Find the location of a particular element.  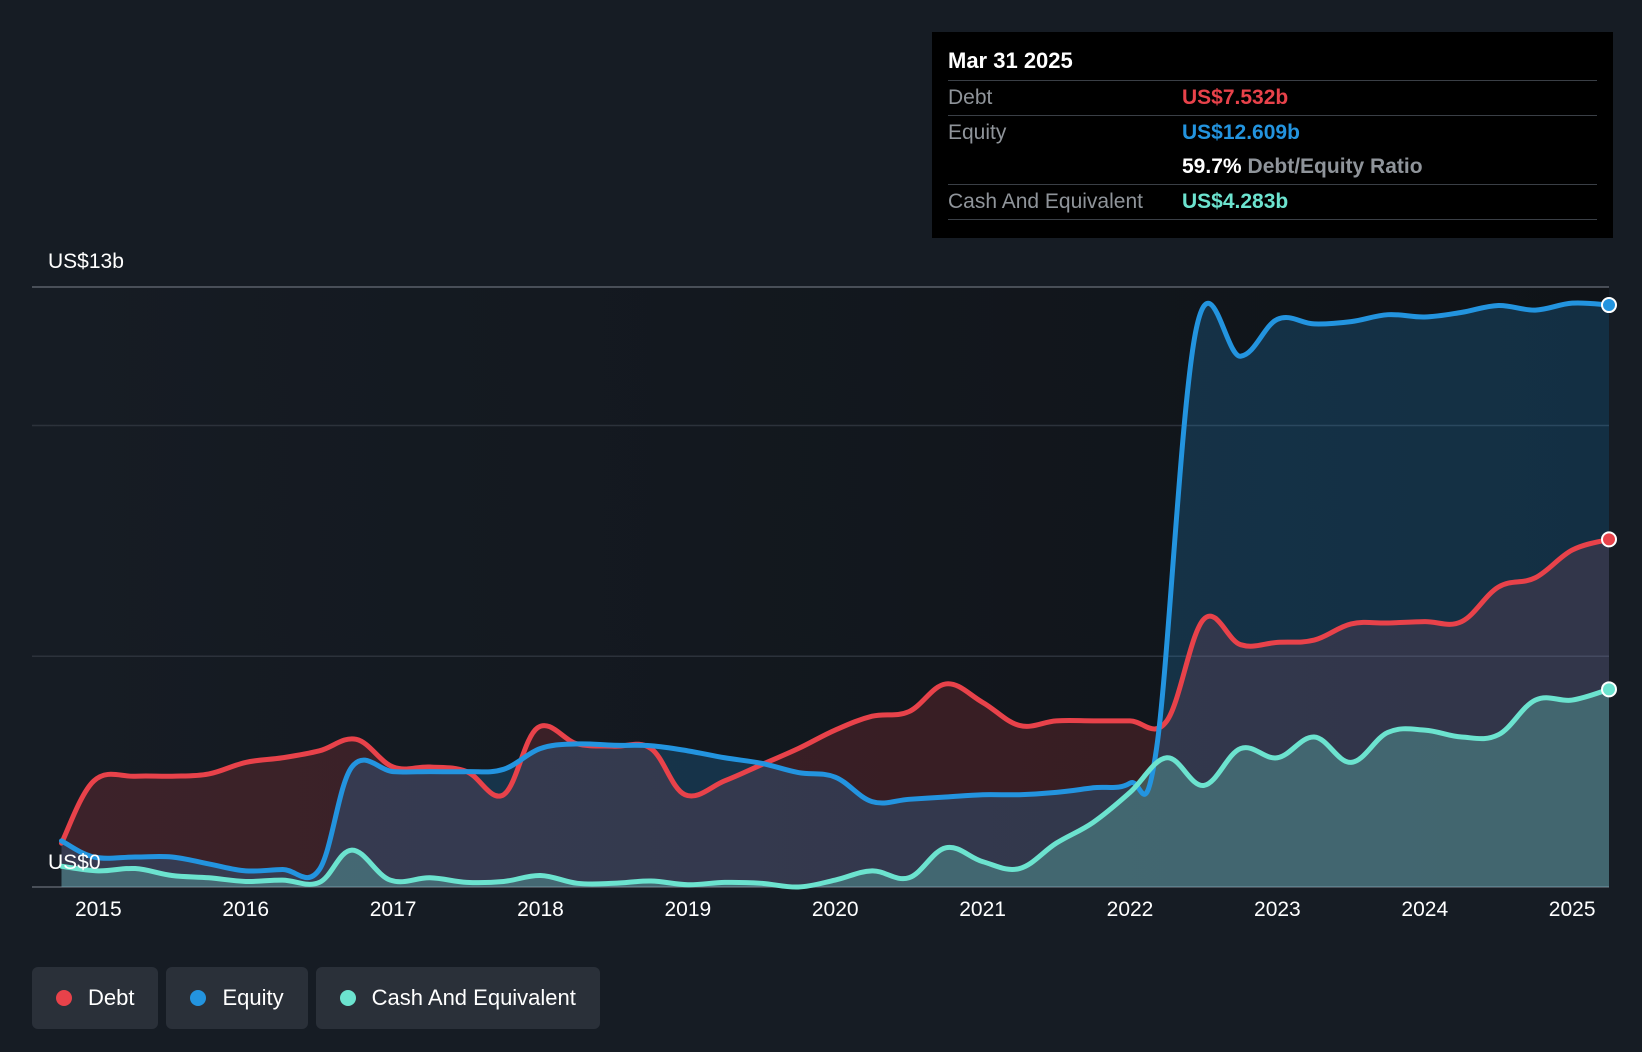

tooltip-date: Mar 31 2025 is located at coordinates (1272, 63).